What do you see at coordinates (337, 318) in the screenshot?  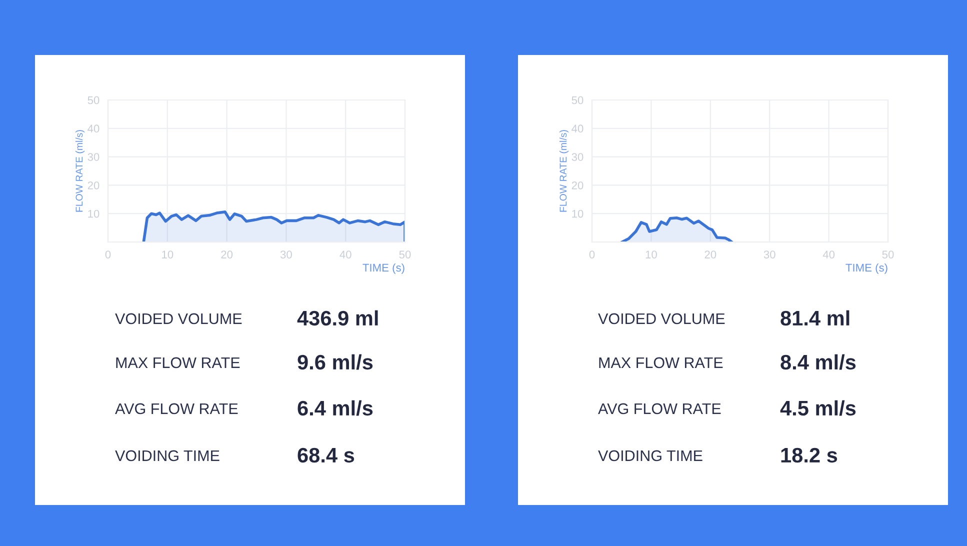 I see `text: 436.9 ml` at bounding box center [337, 318].